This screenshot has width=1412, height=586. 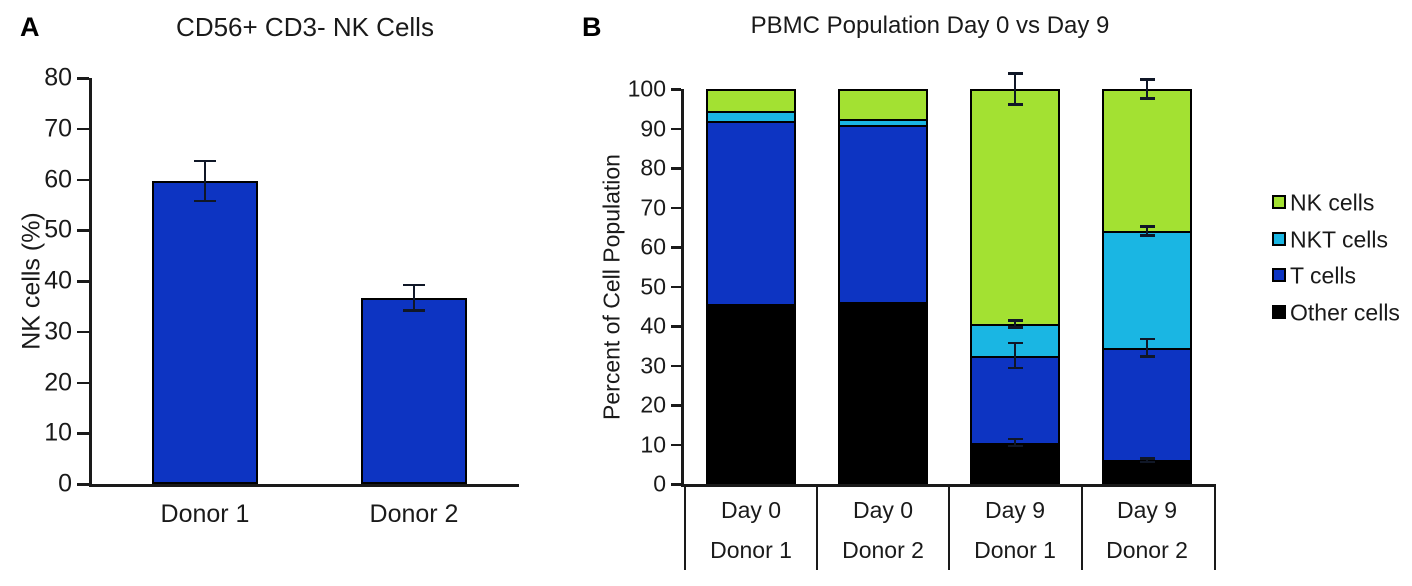 What do you see at coordinates (592, 27) in the screenshot?
I see `panel-b-label: B` at bounding box center [592, 27].